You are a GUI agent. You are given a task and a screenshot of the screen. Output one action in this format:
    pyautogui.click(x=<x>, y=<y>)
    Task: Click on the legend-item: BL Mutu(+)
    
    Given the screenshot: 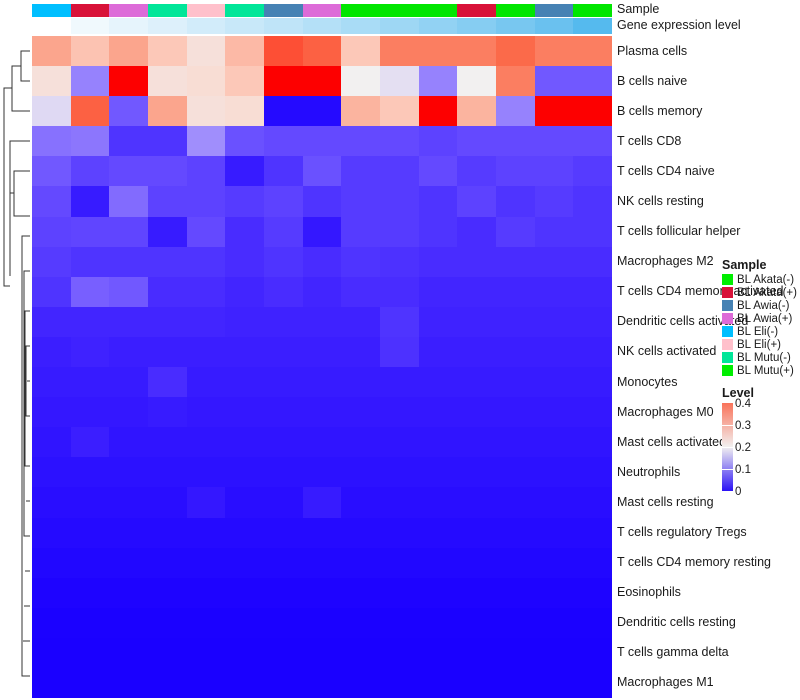 What is the action you would take?
    pyautogui.click(x=761, y=370)
    